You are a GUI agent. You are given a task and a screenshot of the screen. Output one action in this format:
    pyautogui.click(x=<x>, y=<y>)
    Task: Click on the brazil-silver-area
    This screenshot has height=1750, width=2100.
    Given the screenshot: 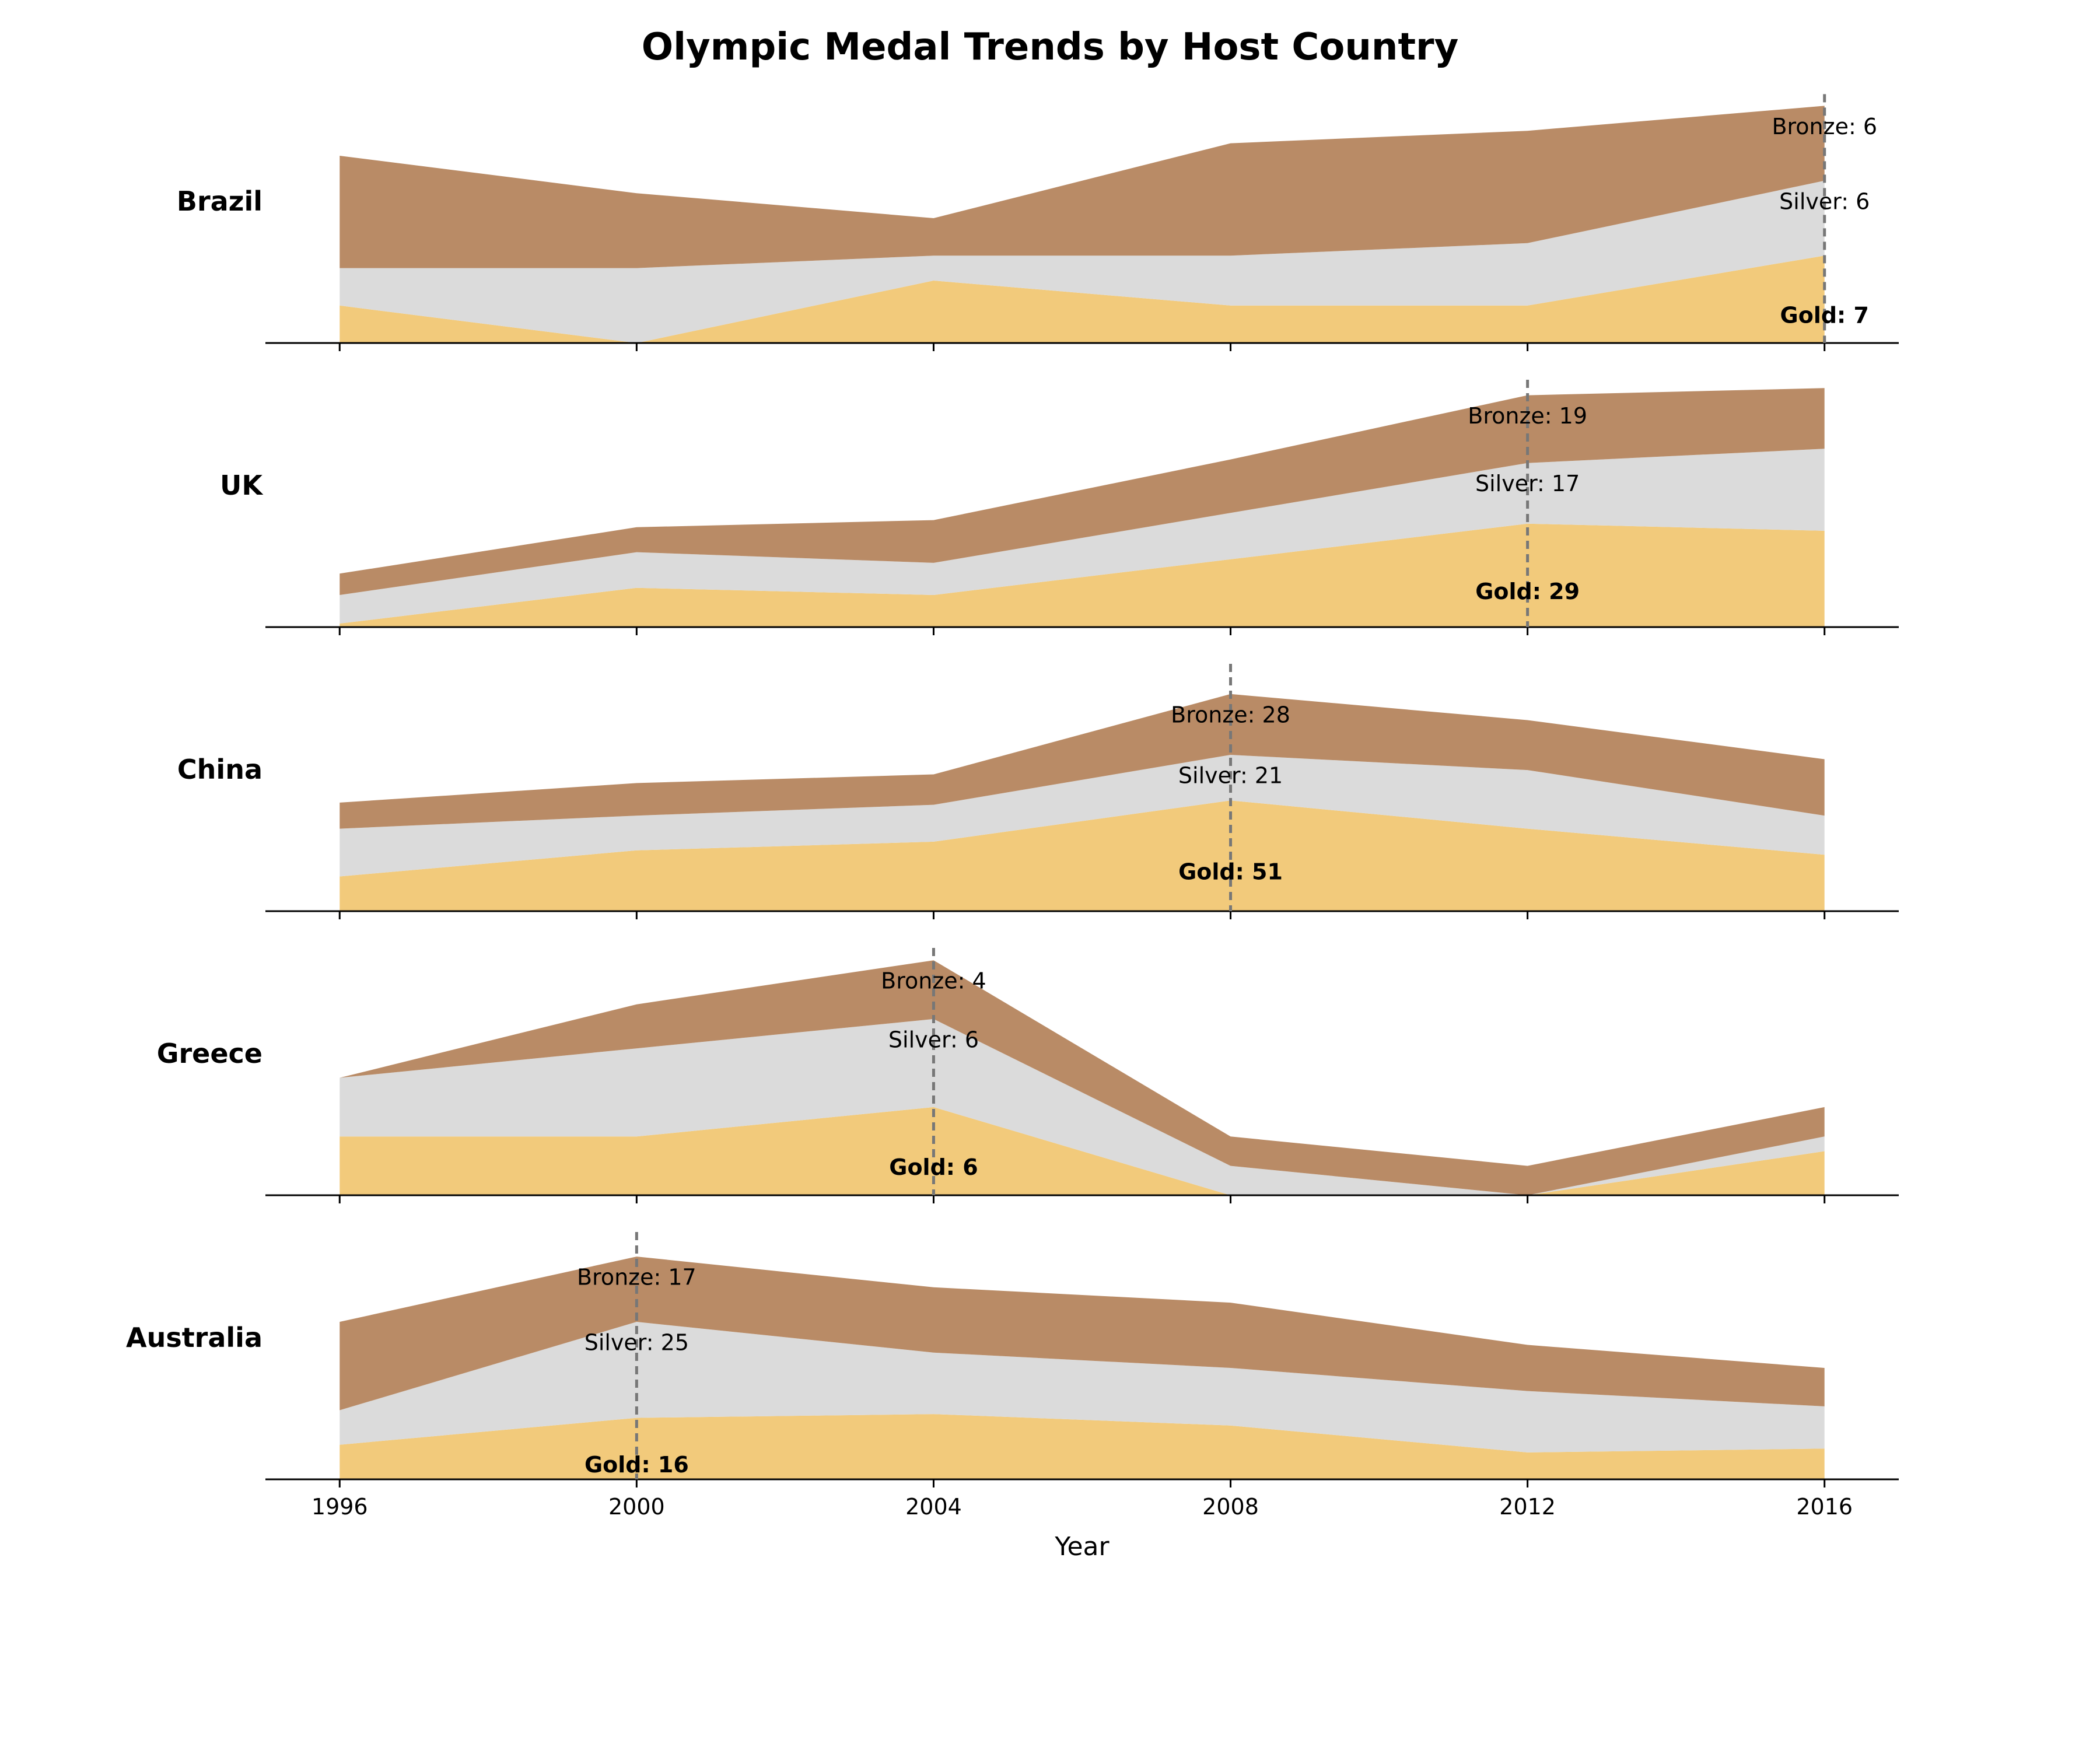 What is the action you would take?
    pyautogui.click(x=1082, y=261)
    